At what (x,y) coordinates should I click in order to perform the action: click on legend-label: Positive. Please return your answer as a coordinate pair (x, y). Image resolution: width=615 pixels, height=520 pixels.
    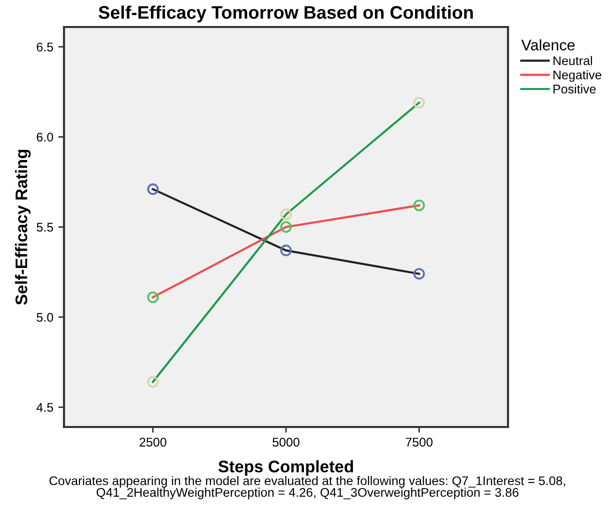
    Looking at the image, I should click on (575, 89).